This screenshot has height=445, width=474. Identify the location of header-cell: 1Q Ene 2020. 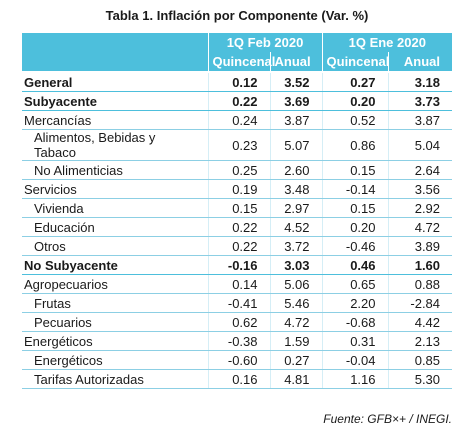
(387, 42).